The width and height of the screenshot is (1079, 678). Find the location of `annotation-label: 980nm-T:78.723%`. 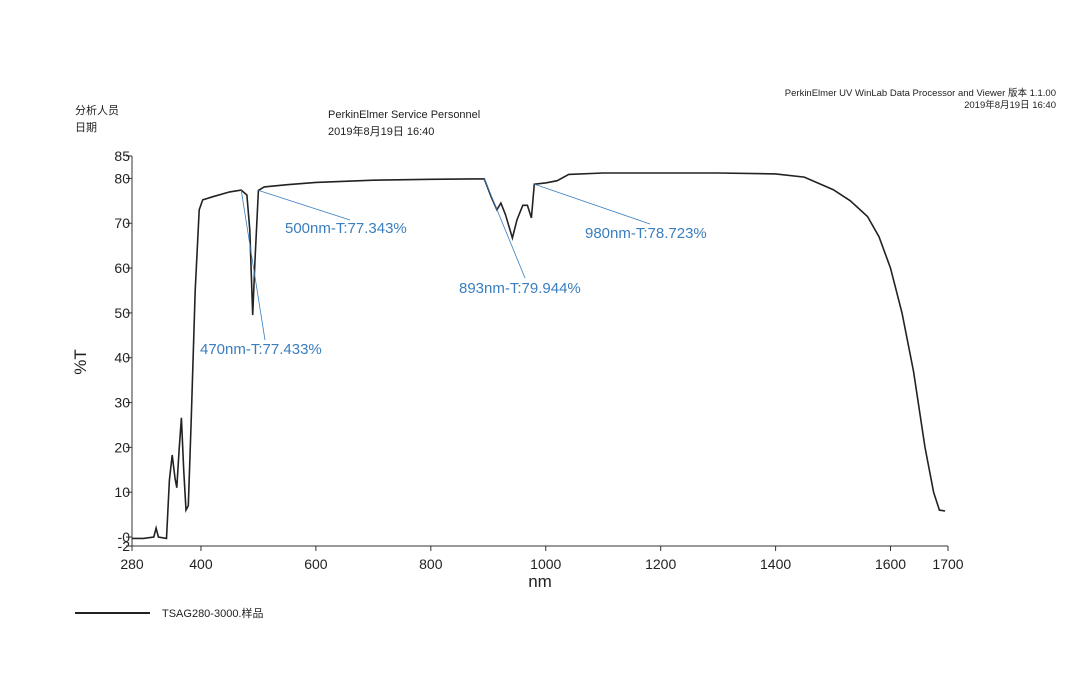

annotation-label: 980nm-T:78.723% is located at coordinates (646, 233).